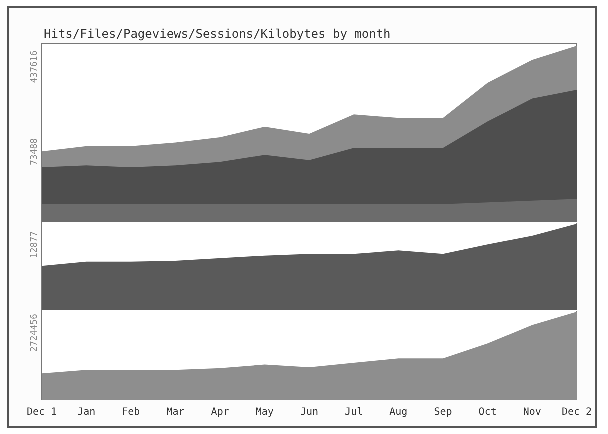 This screenshot has width=608, height=434. What do you see at coordinates (217, 34) in the screenshot?
I see `chart-title: Hits/Files/Pageviews/Sessions/Kilobytes by month` at bounding box center [217, 34].